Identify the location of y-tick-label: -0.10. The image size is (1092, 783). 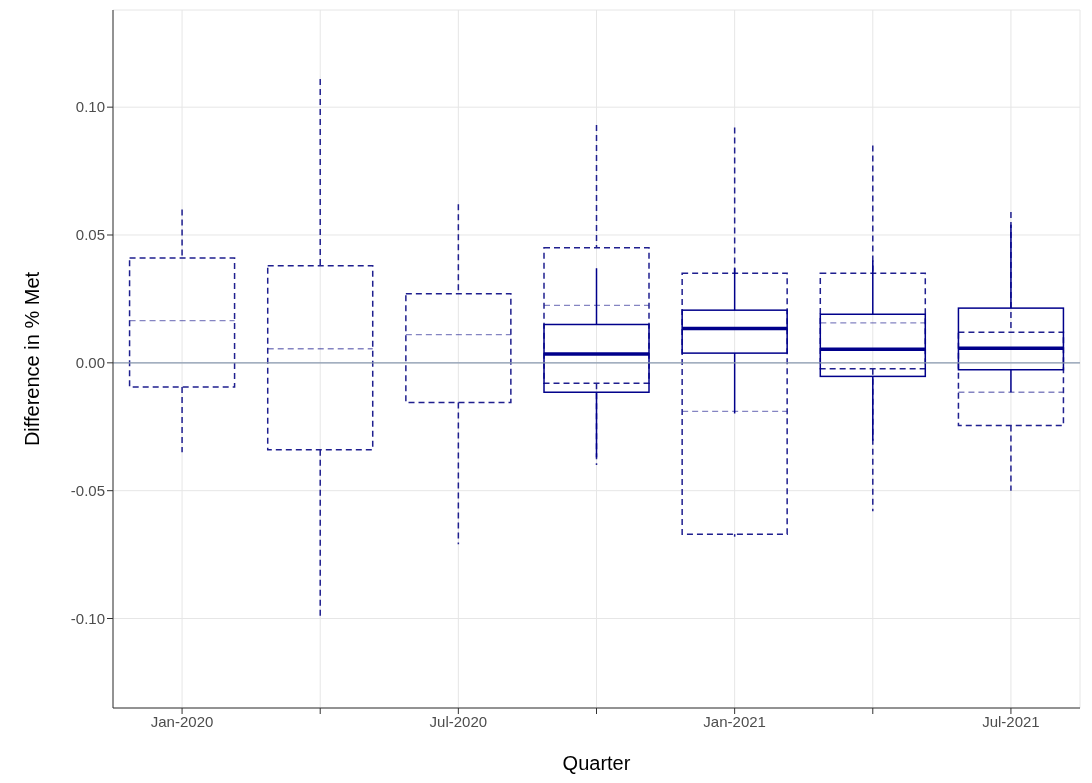
(87, 618).